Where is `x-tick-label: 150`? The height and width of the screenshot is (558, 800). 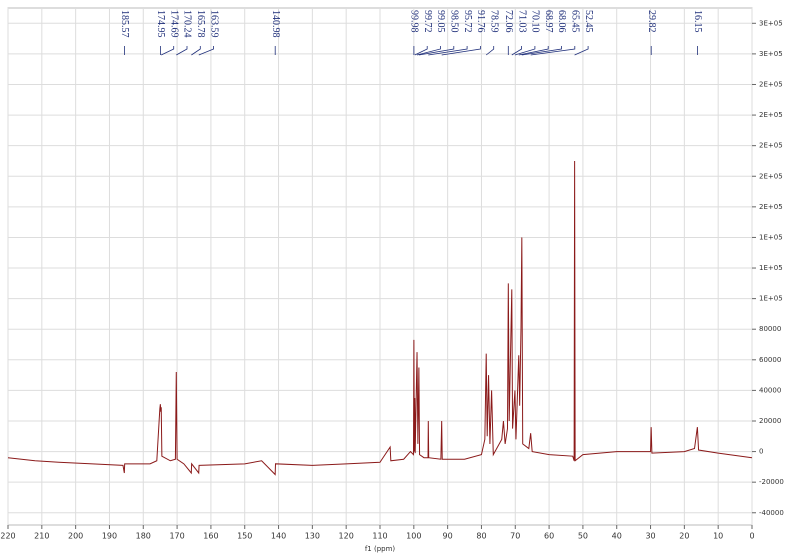
x-tick-label: 150 is located at coordinates (244, 536).